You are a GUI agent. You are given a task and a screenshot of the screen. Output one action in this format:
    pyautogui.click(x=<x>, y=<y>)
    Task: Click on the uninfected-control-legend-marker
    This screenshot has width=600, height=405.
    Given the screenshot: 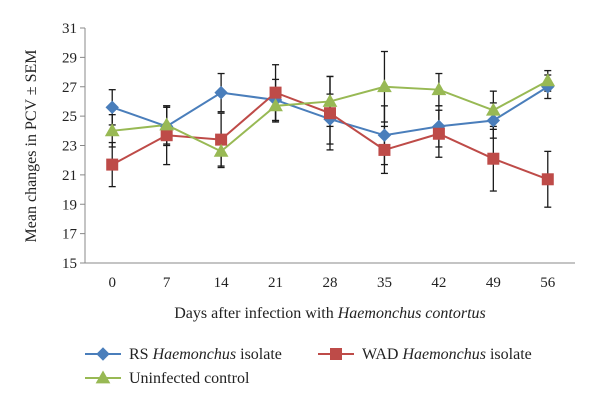 What is the action you would take?
    pyautogui.click(x=103, y=377)
    